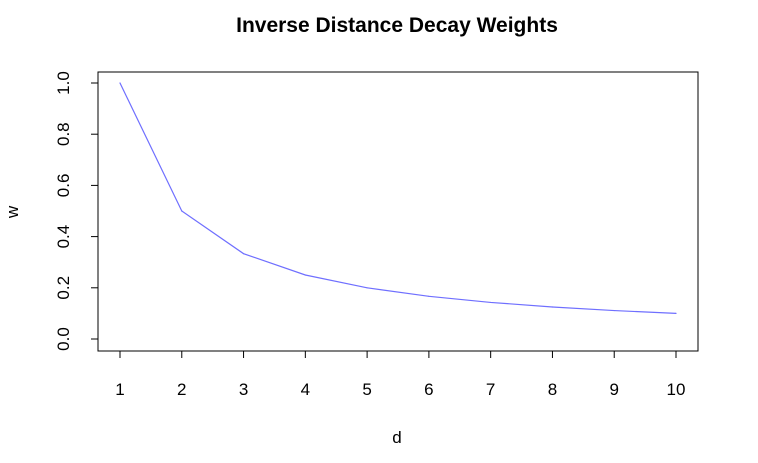 The image size is (758, 463). Describe the element at coordinates (181, 389) in the screenshot. I see `x-tick-label: 2` at that location.